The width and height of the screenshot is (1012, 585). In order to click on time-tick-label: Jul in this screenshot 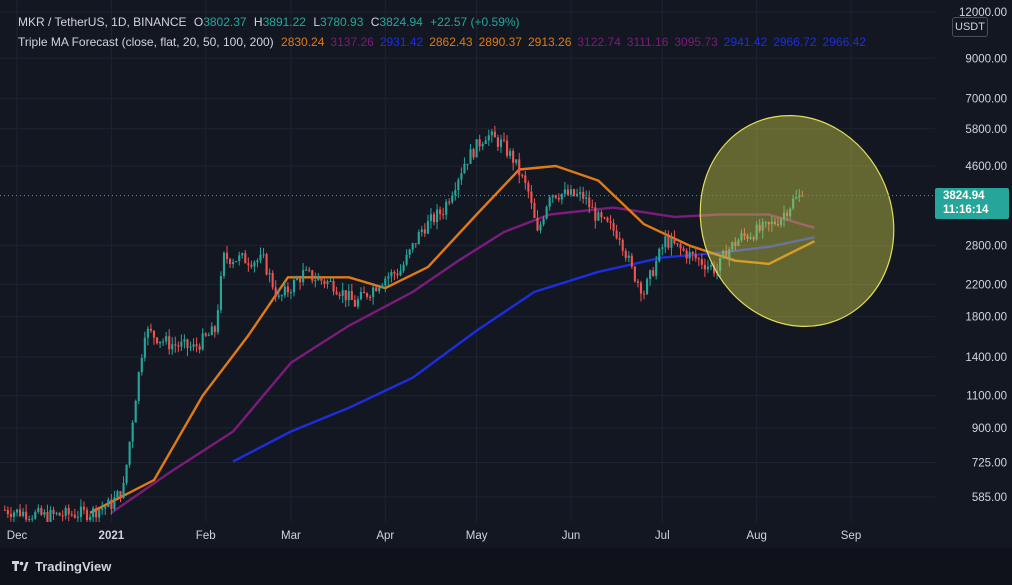, I will do `click(662, 536)`.